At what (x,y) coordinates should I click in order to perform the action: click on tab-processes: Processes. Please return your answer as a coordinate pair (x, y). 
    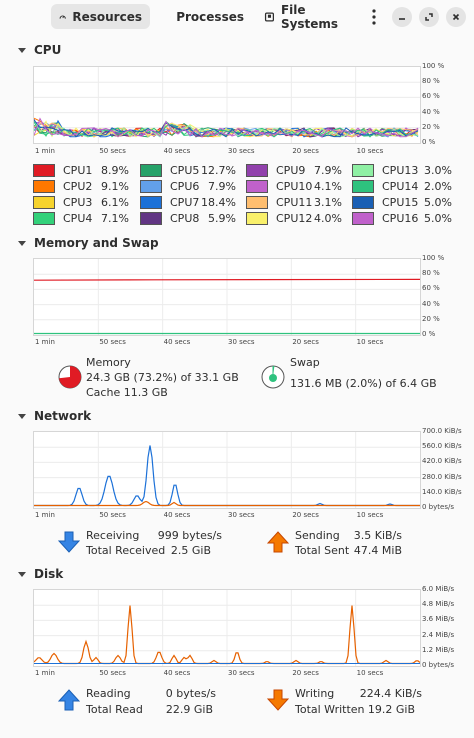
    Looking at the image, I should click on (207, 16).